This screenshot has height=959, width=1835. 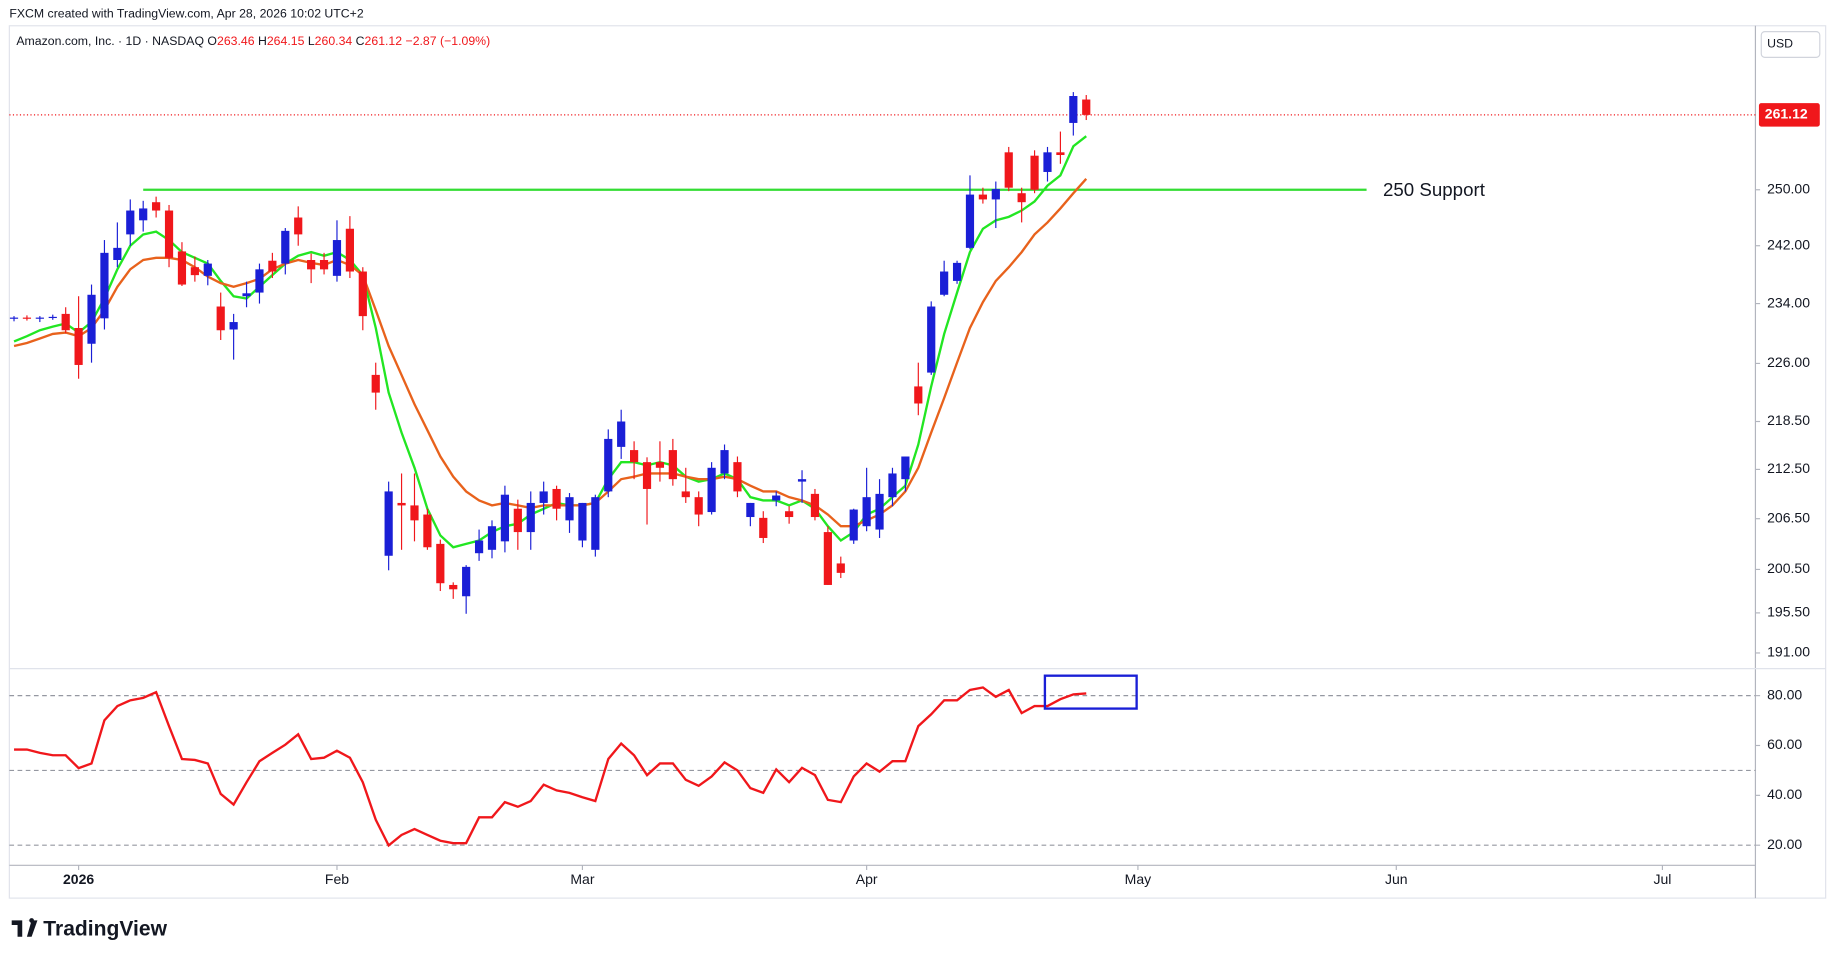 What do you see at coordinates (1784, 694) in the screenshot?
I see `y-tick-label: 80.00` at bounding box center [1784, 694].